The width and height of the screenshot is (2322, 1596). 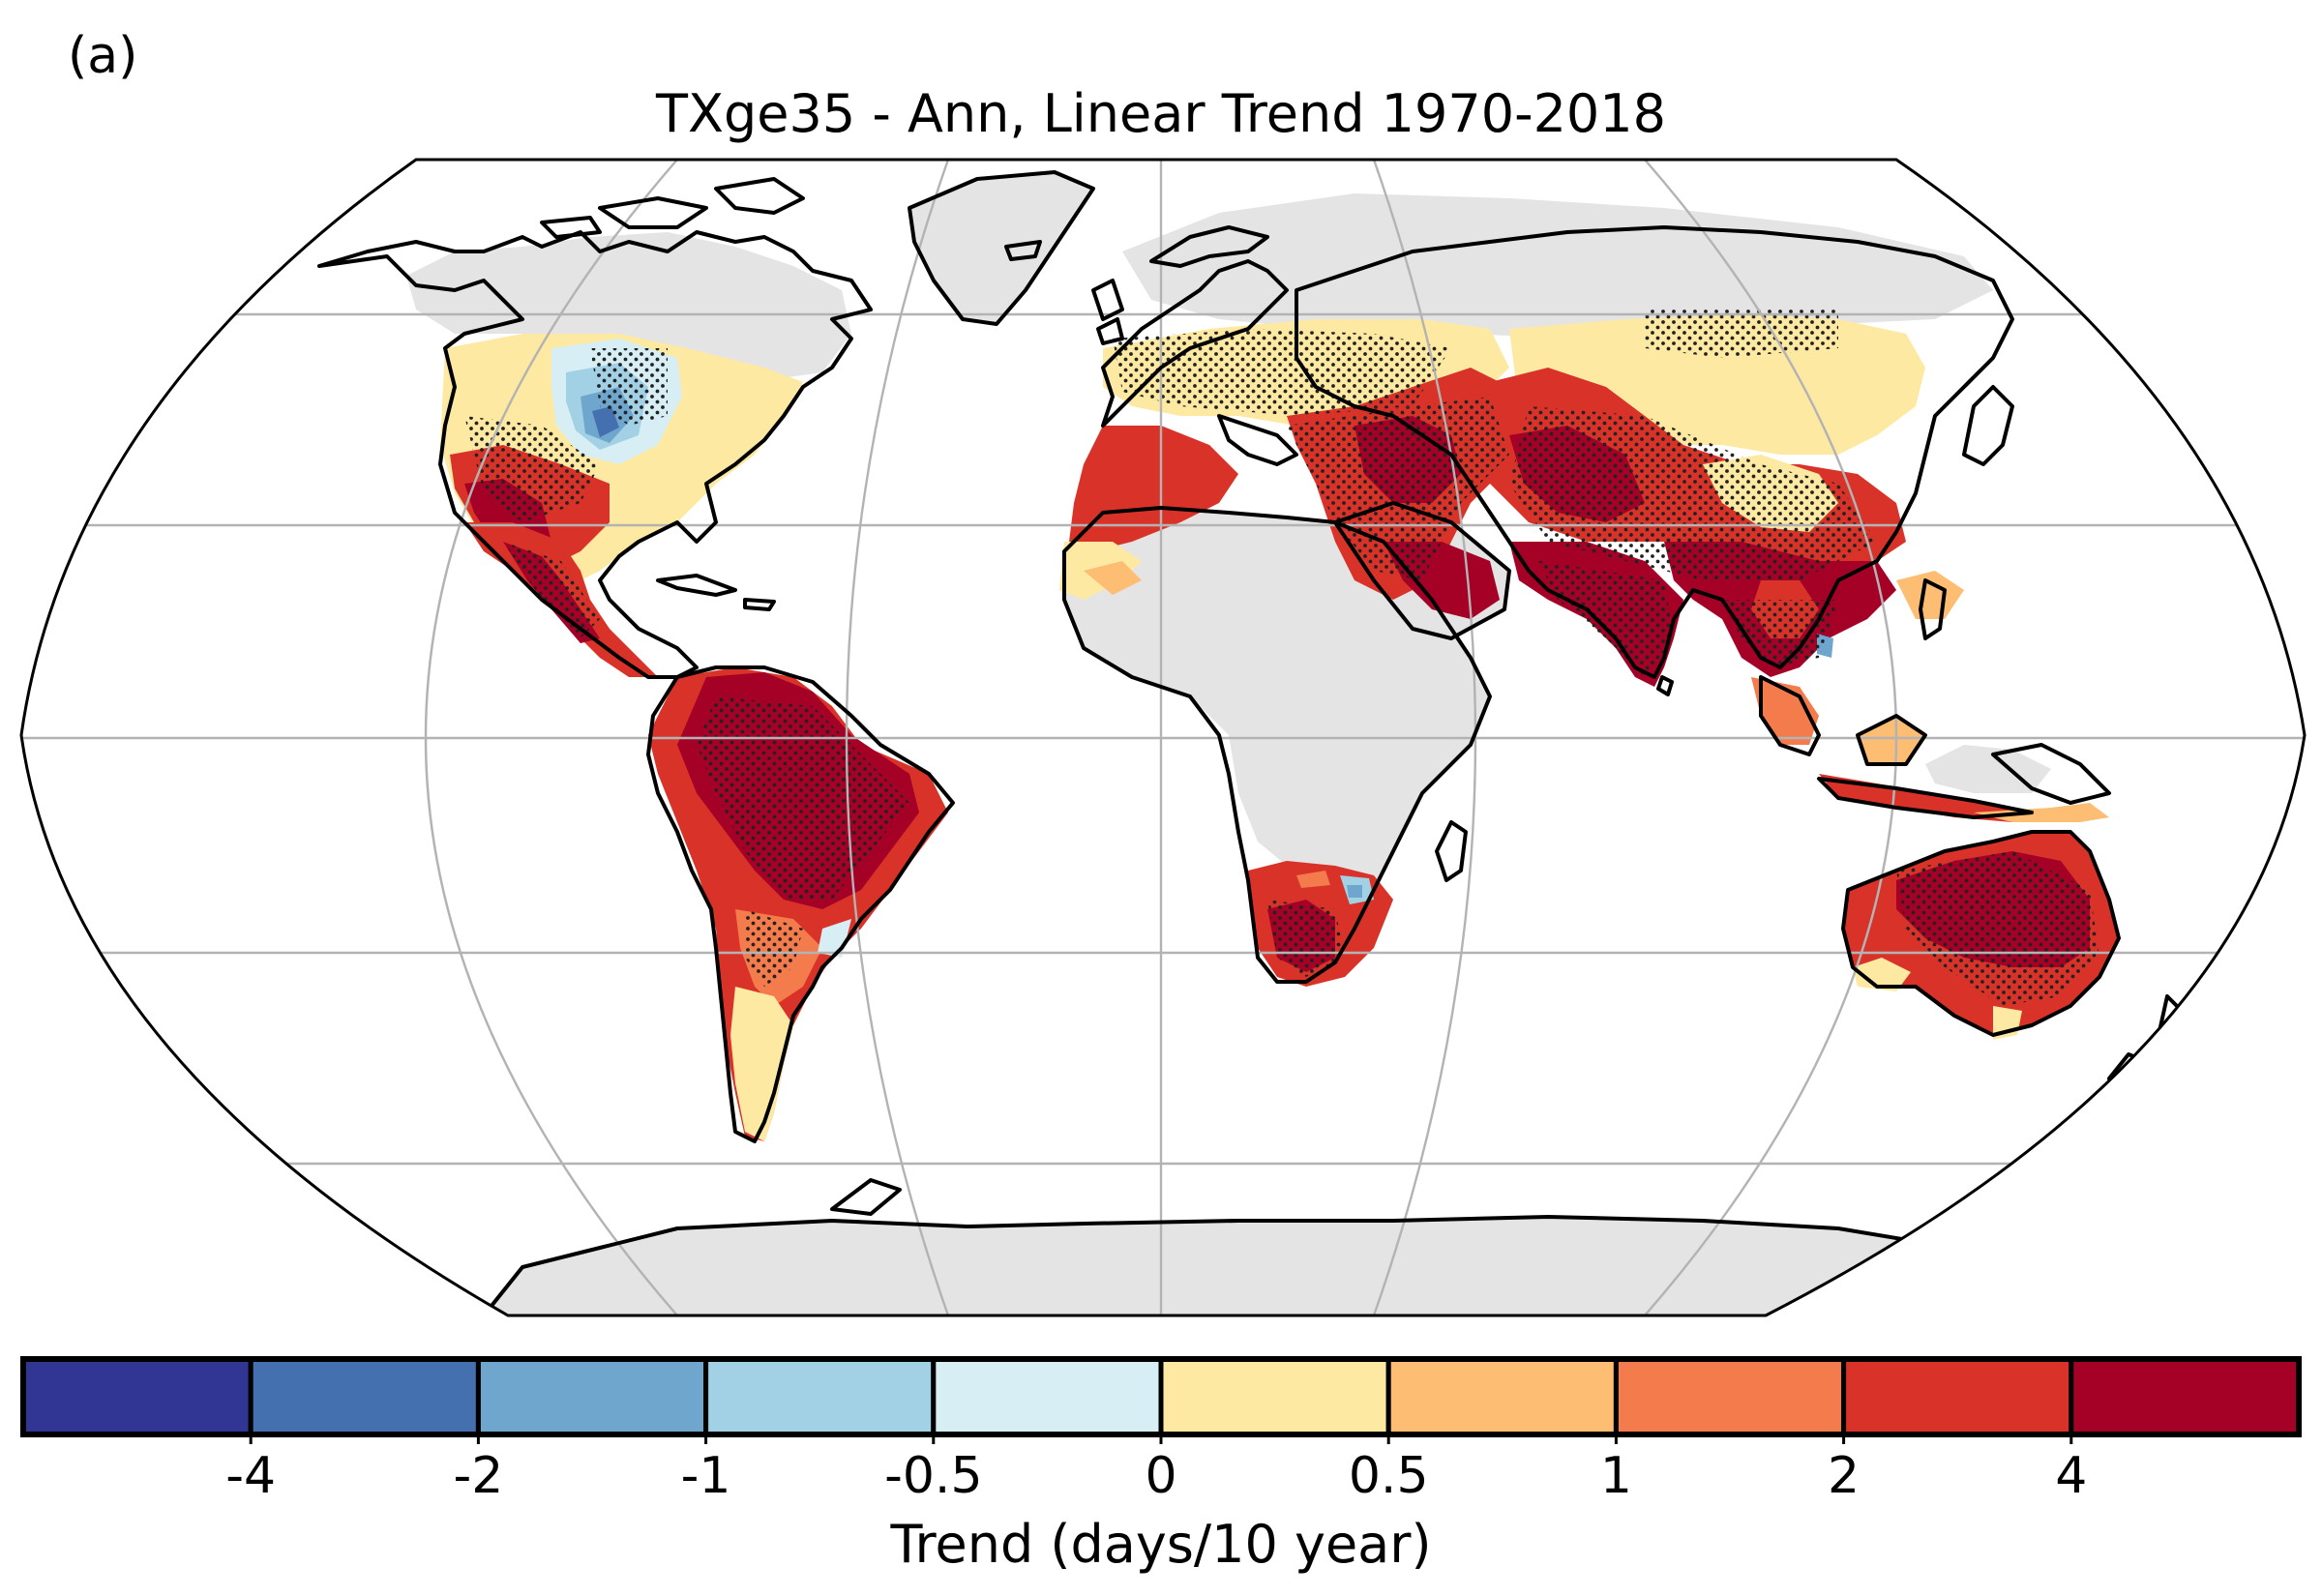 What do you see at coordinates (1844, 1476) in the screenshot?
I see `colorbar-tick-label: 2` at bounding box center [1844, 1476].